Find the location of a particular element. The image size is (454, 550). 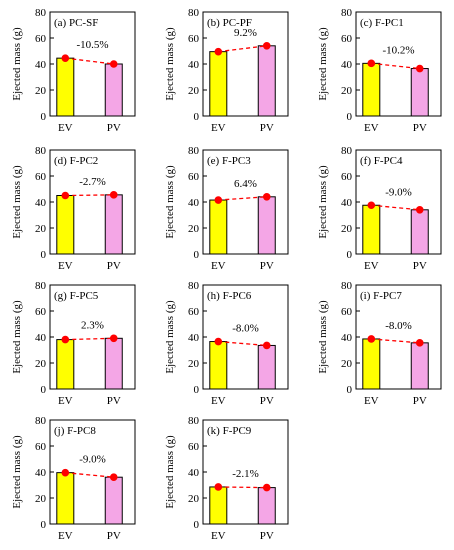

panel-title: (h) F-PC6 is located at coordinates (229, 296).